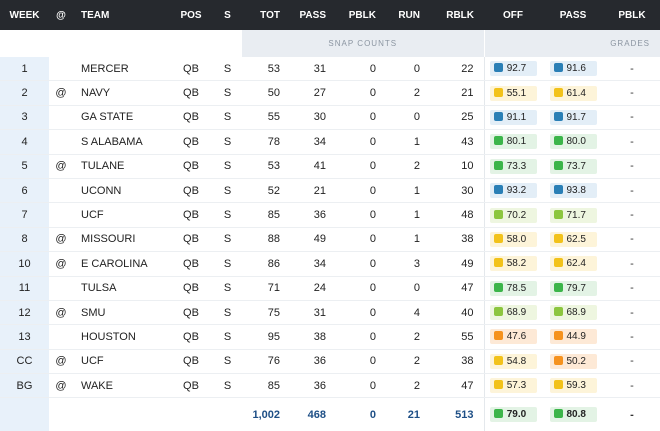 This screenshot has height=431, width=660. Describe the element at coordinates (573, 386) in the screenshot. I see `pass-grade-cell: 59.3` at that location.